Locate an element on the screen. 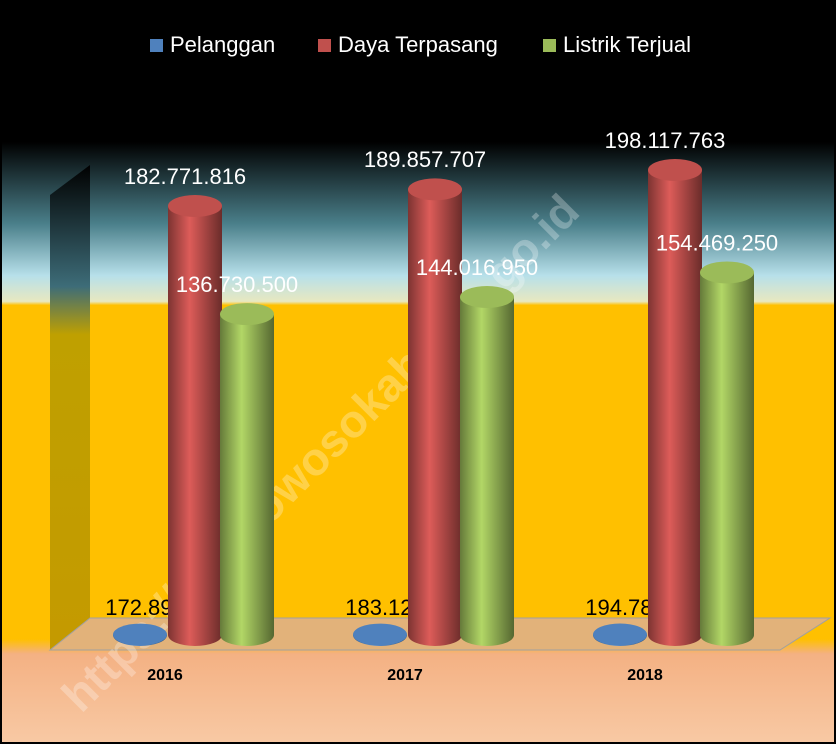 This screenshot has width=836, height=744. x-tick-label: 2018 is located at coordinates (645, 675).